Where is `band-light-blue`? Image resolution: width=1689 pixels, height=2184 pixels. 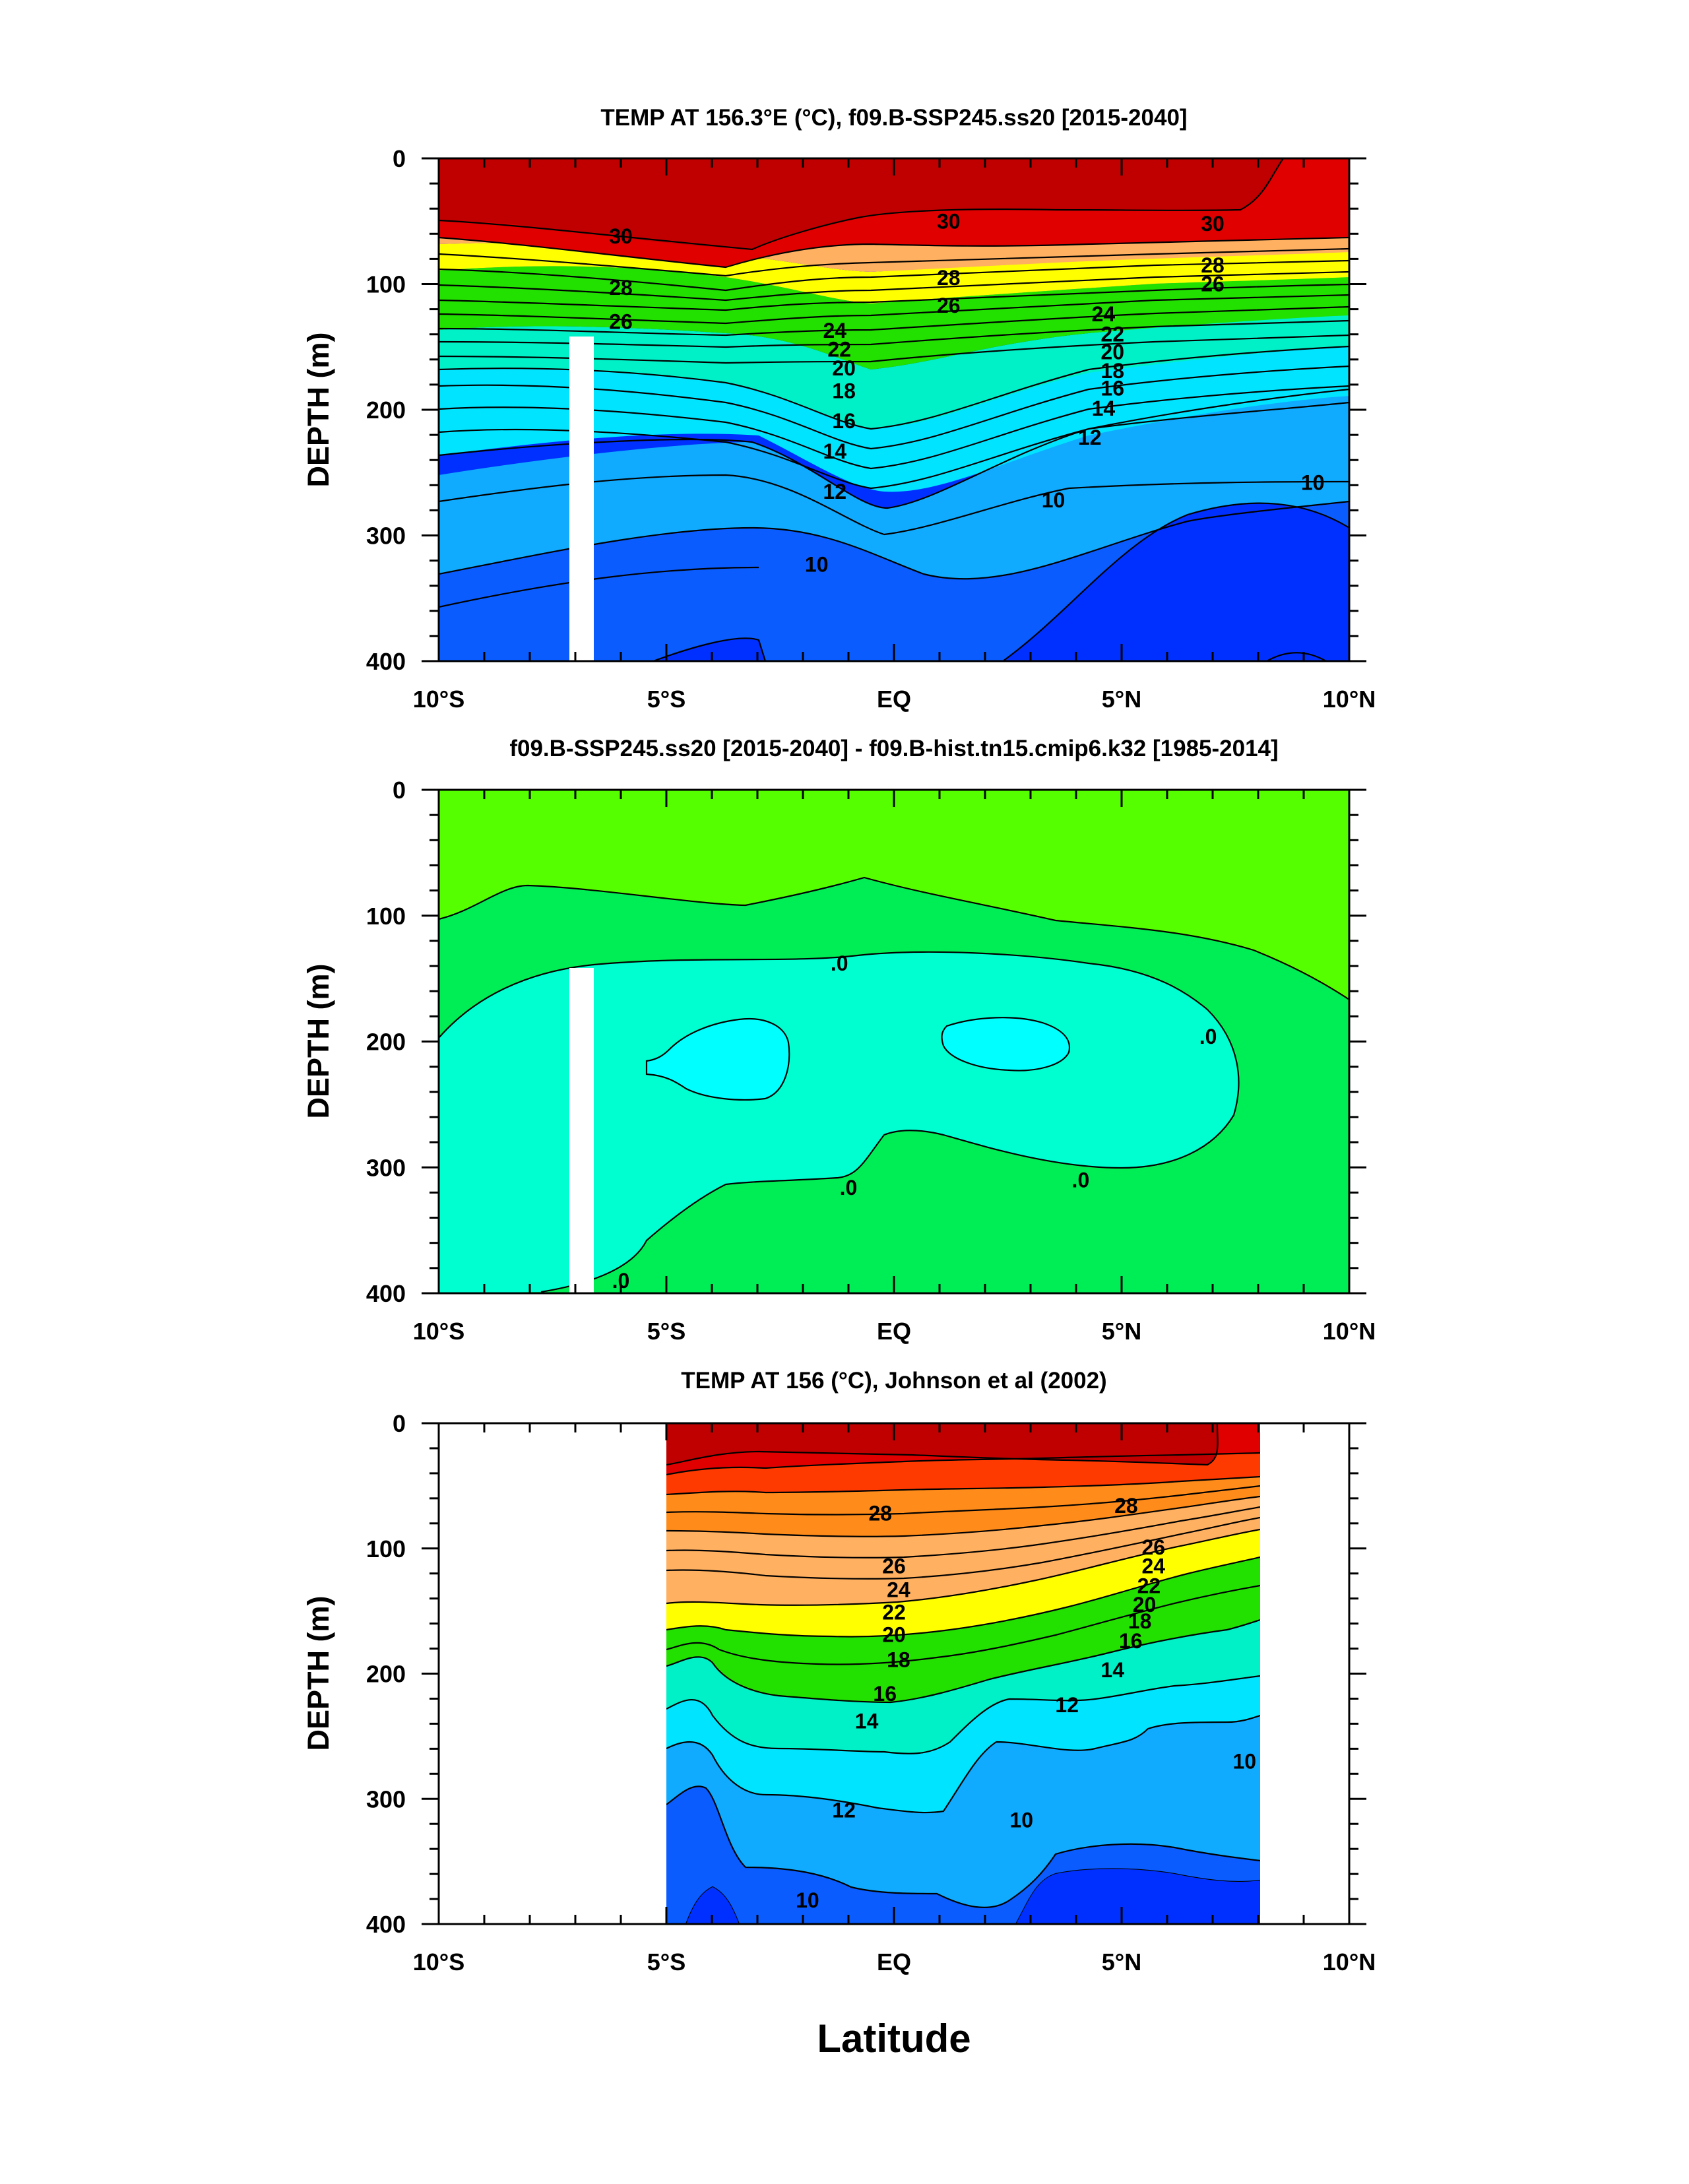 band-light-blue is located at coordinates (963, 1812).